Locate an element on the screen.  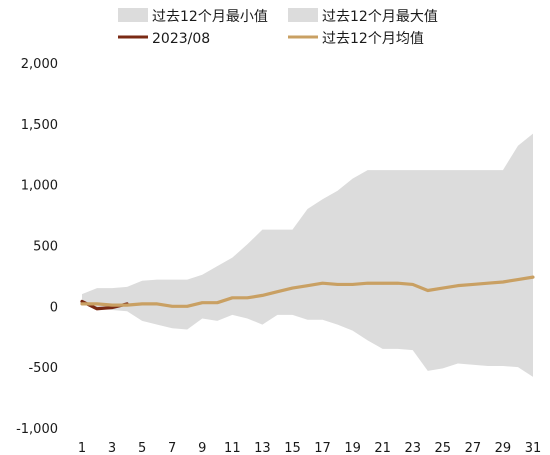
y-tick-label: -500 is located at coordinates (43, 368).